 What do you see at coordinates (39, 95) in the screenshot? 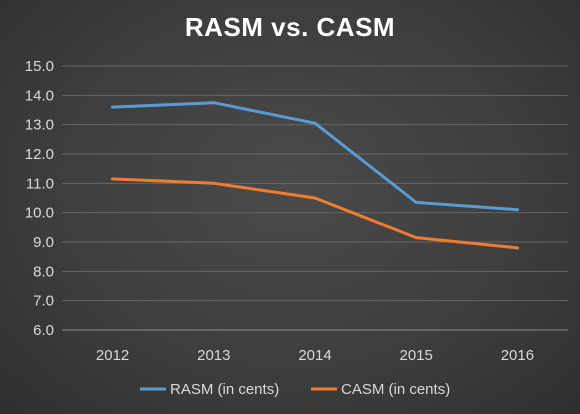
I see `y-tick-label: 14.0` at bounding box center [39, 95].